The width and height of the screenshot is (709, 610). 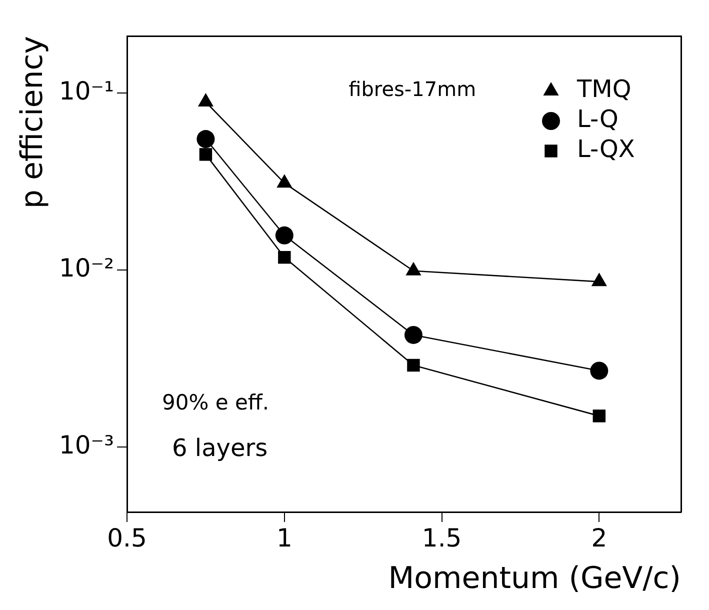 What do you see at coordinates (604, 89) in the screenshot?
I see `legend-label: TMQ` at bounding box center [604, 89].